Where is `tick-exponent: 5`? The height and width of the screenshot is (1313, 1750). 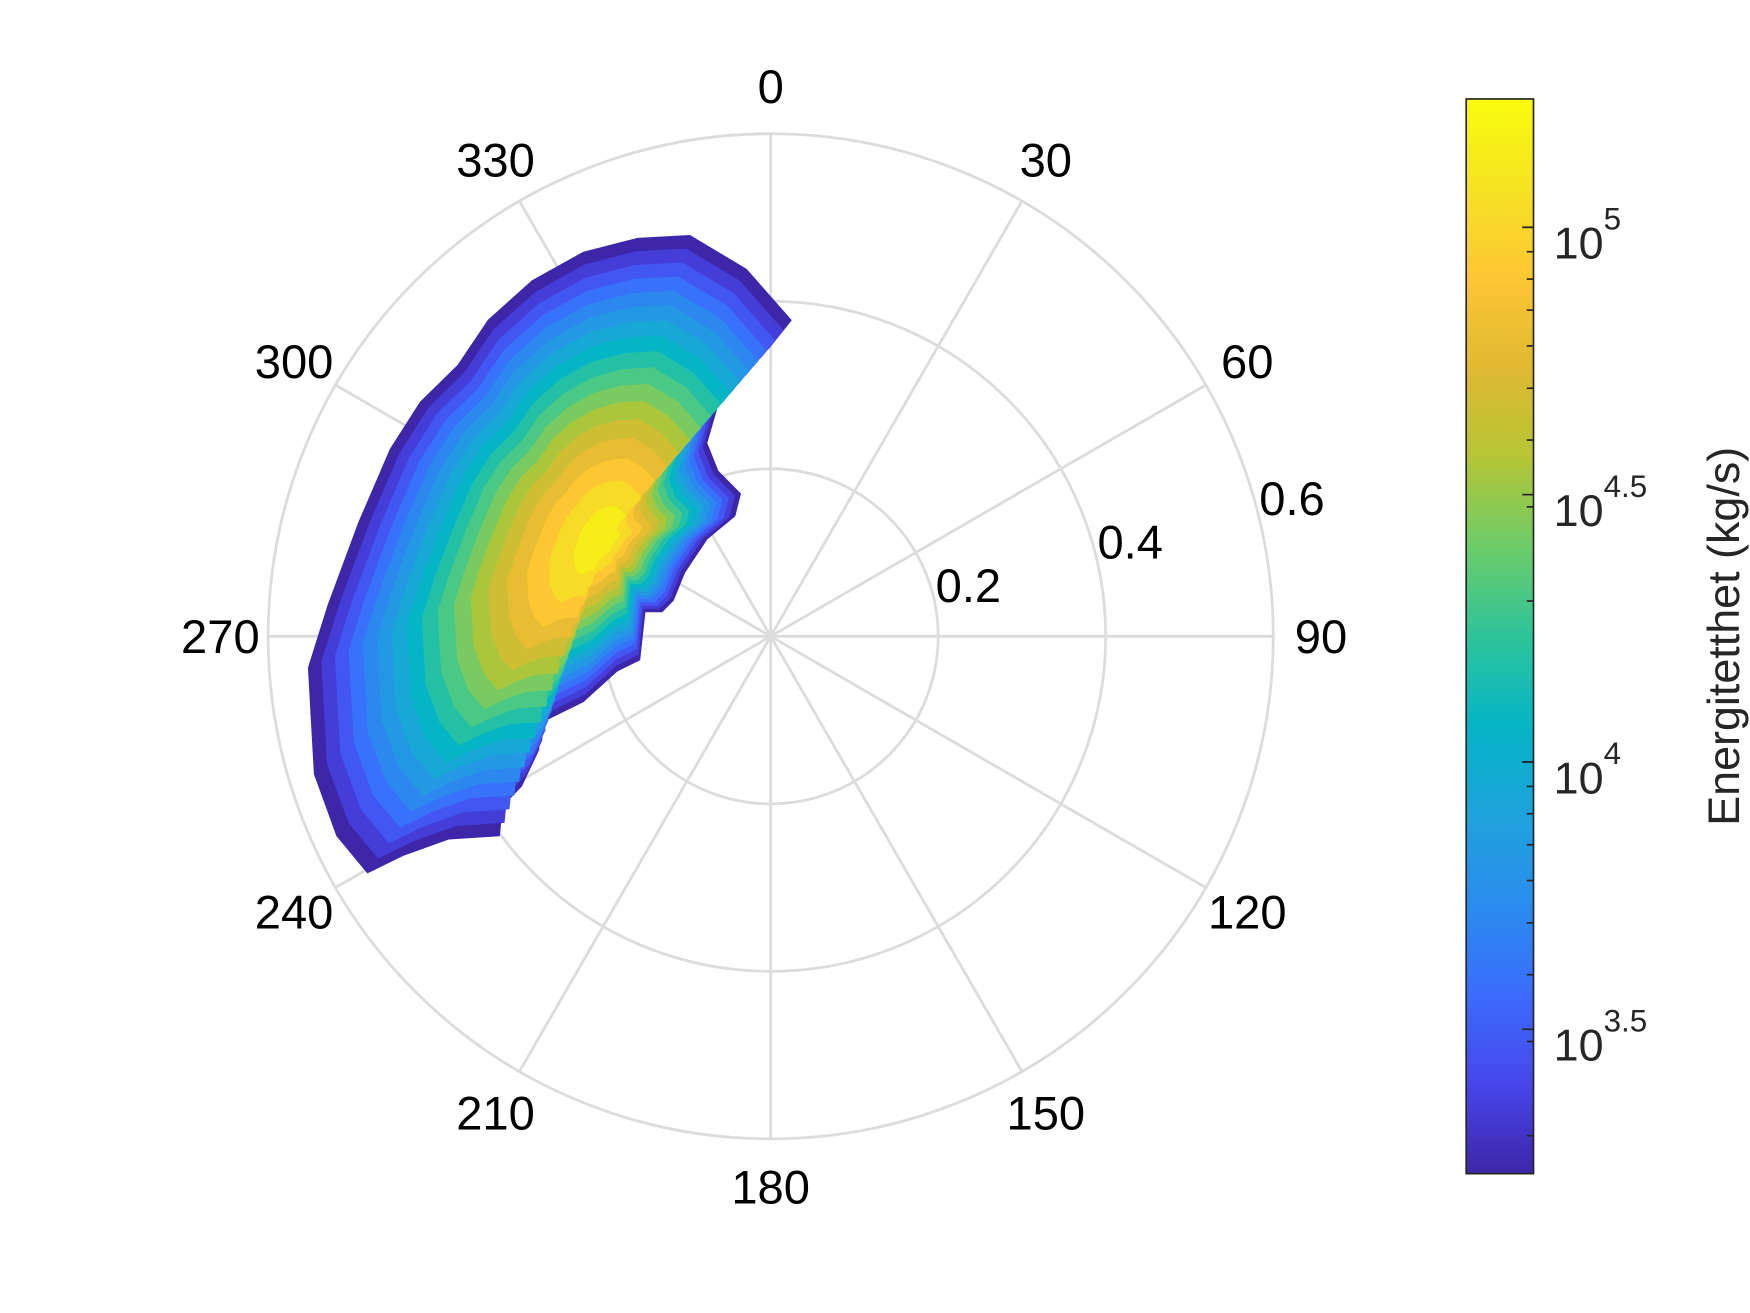 tick-exponent: 5 is located at coordinates (1612, 219).